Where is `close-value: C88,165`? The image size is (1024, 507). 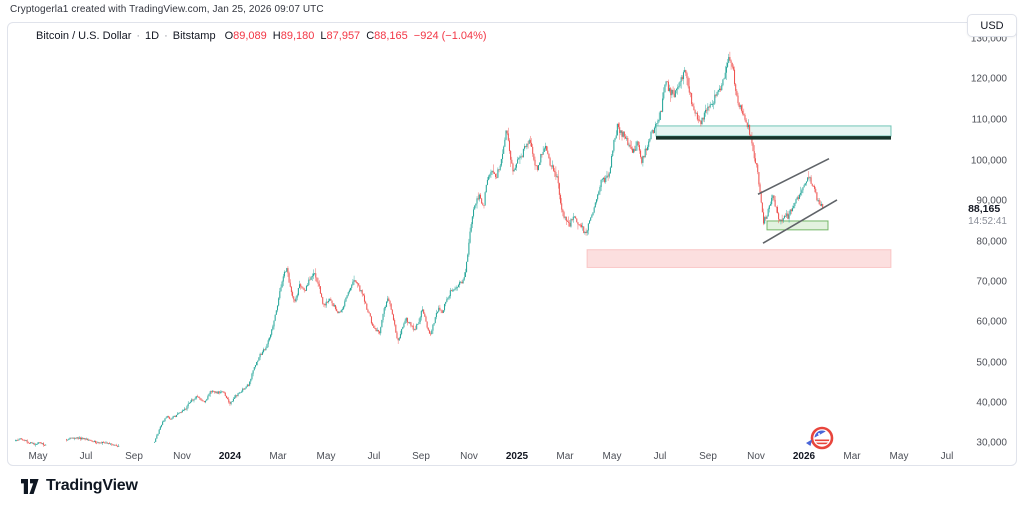 close-value: C88,165 is located at coordinates (387, 36).